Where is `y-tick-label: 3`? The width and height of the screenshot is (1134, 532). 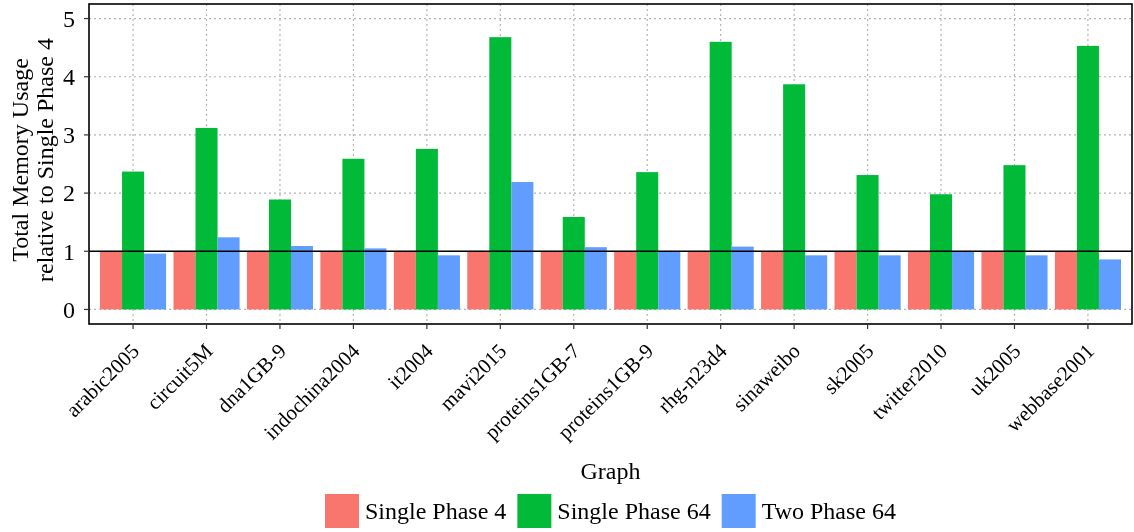 y-tick-label: 3 is located at coordinates (69, 135).